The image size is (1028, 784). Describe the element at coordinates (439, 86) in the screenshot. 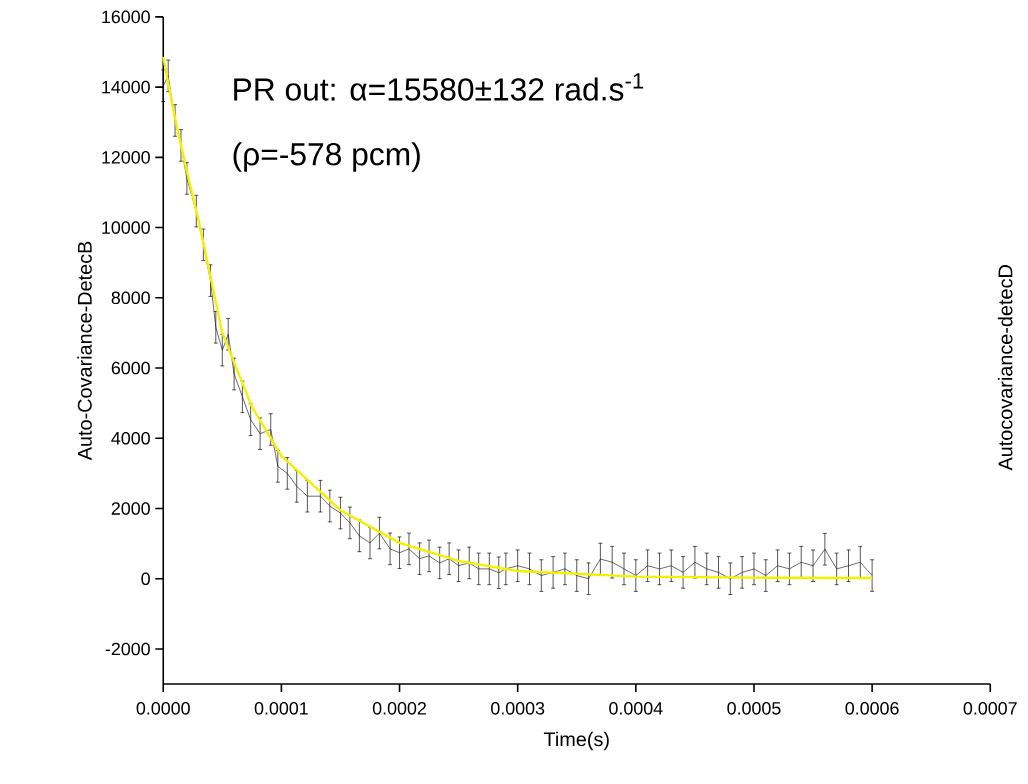

I see `annotation: PR out: α=15580±132 rad.s$^{-1}$` at that location.